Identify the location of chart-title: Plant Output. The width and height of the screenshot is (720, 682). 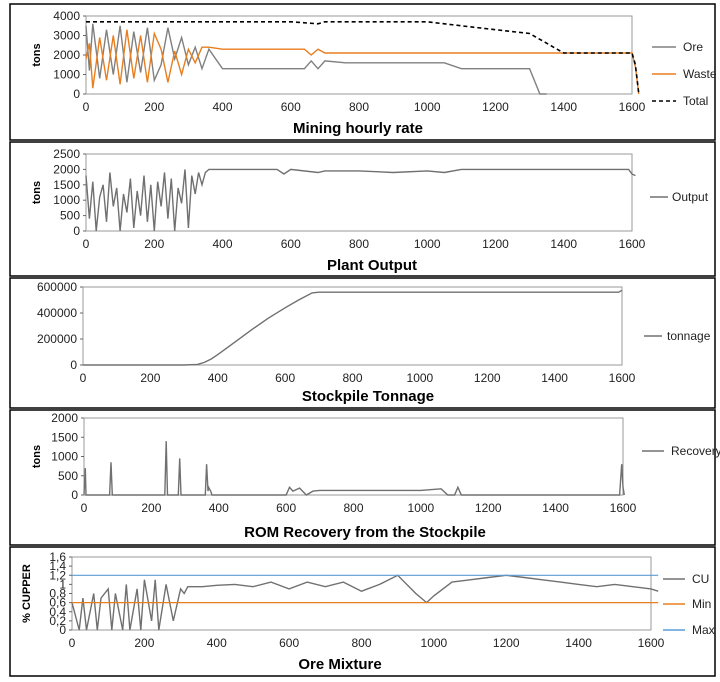
(372, 265).